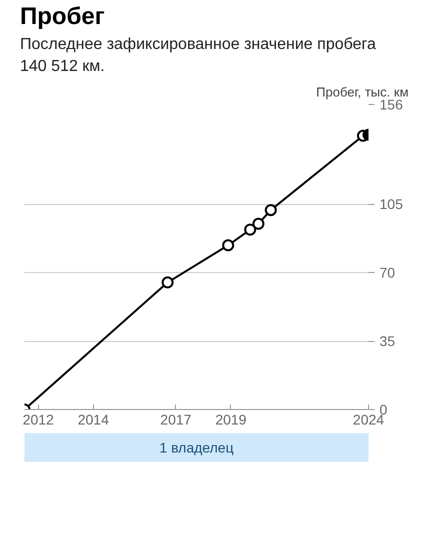  I want to click on y-tick-label: 105, so click(392, 204).